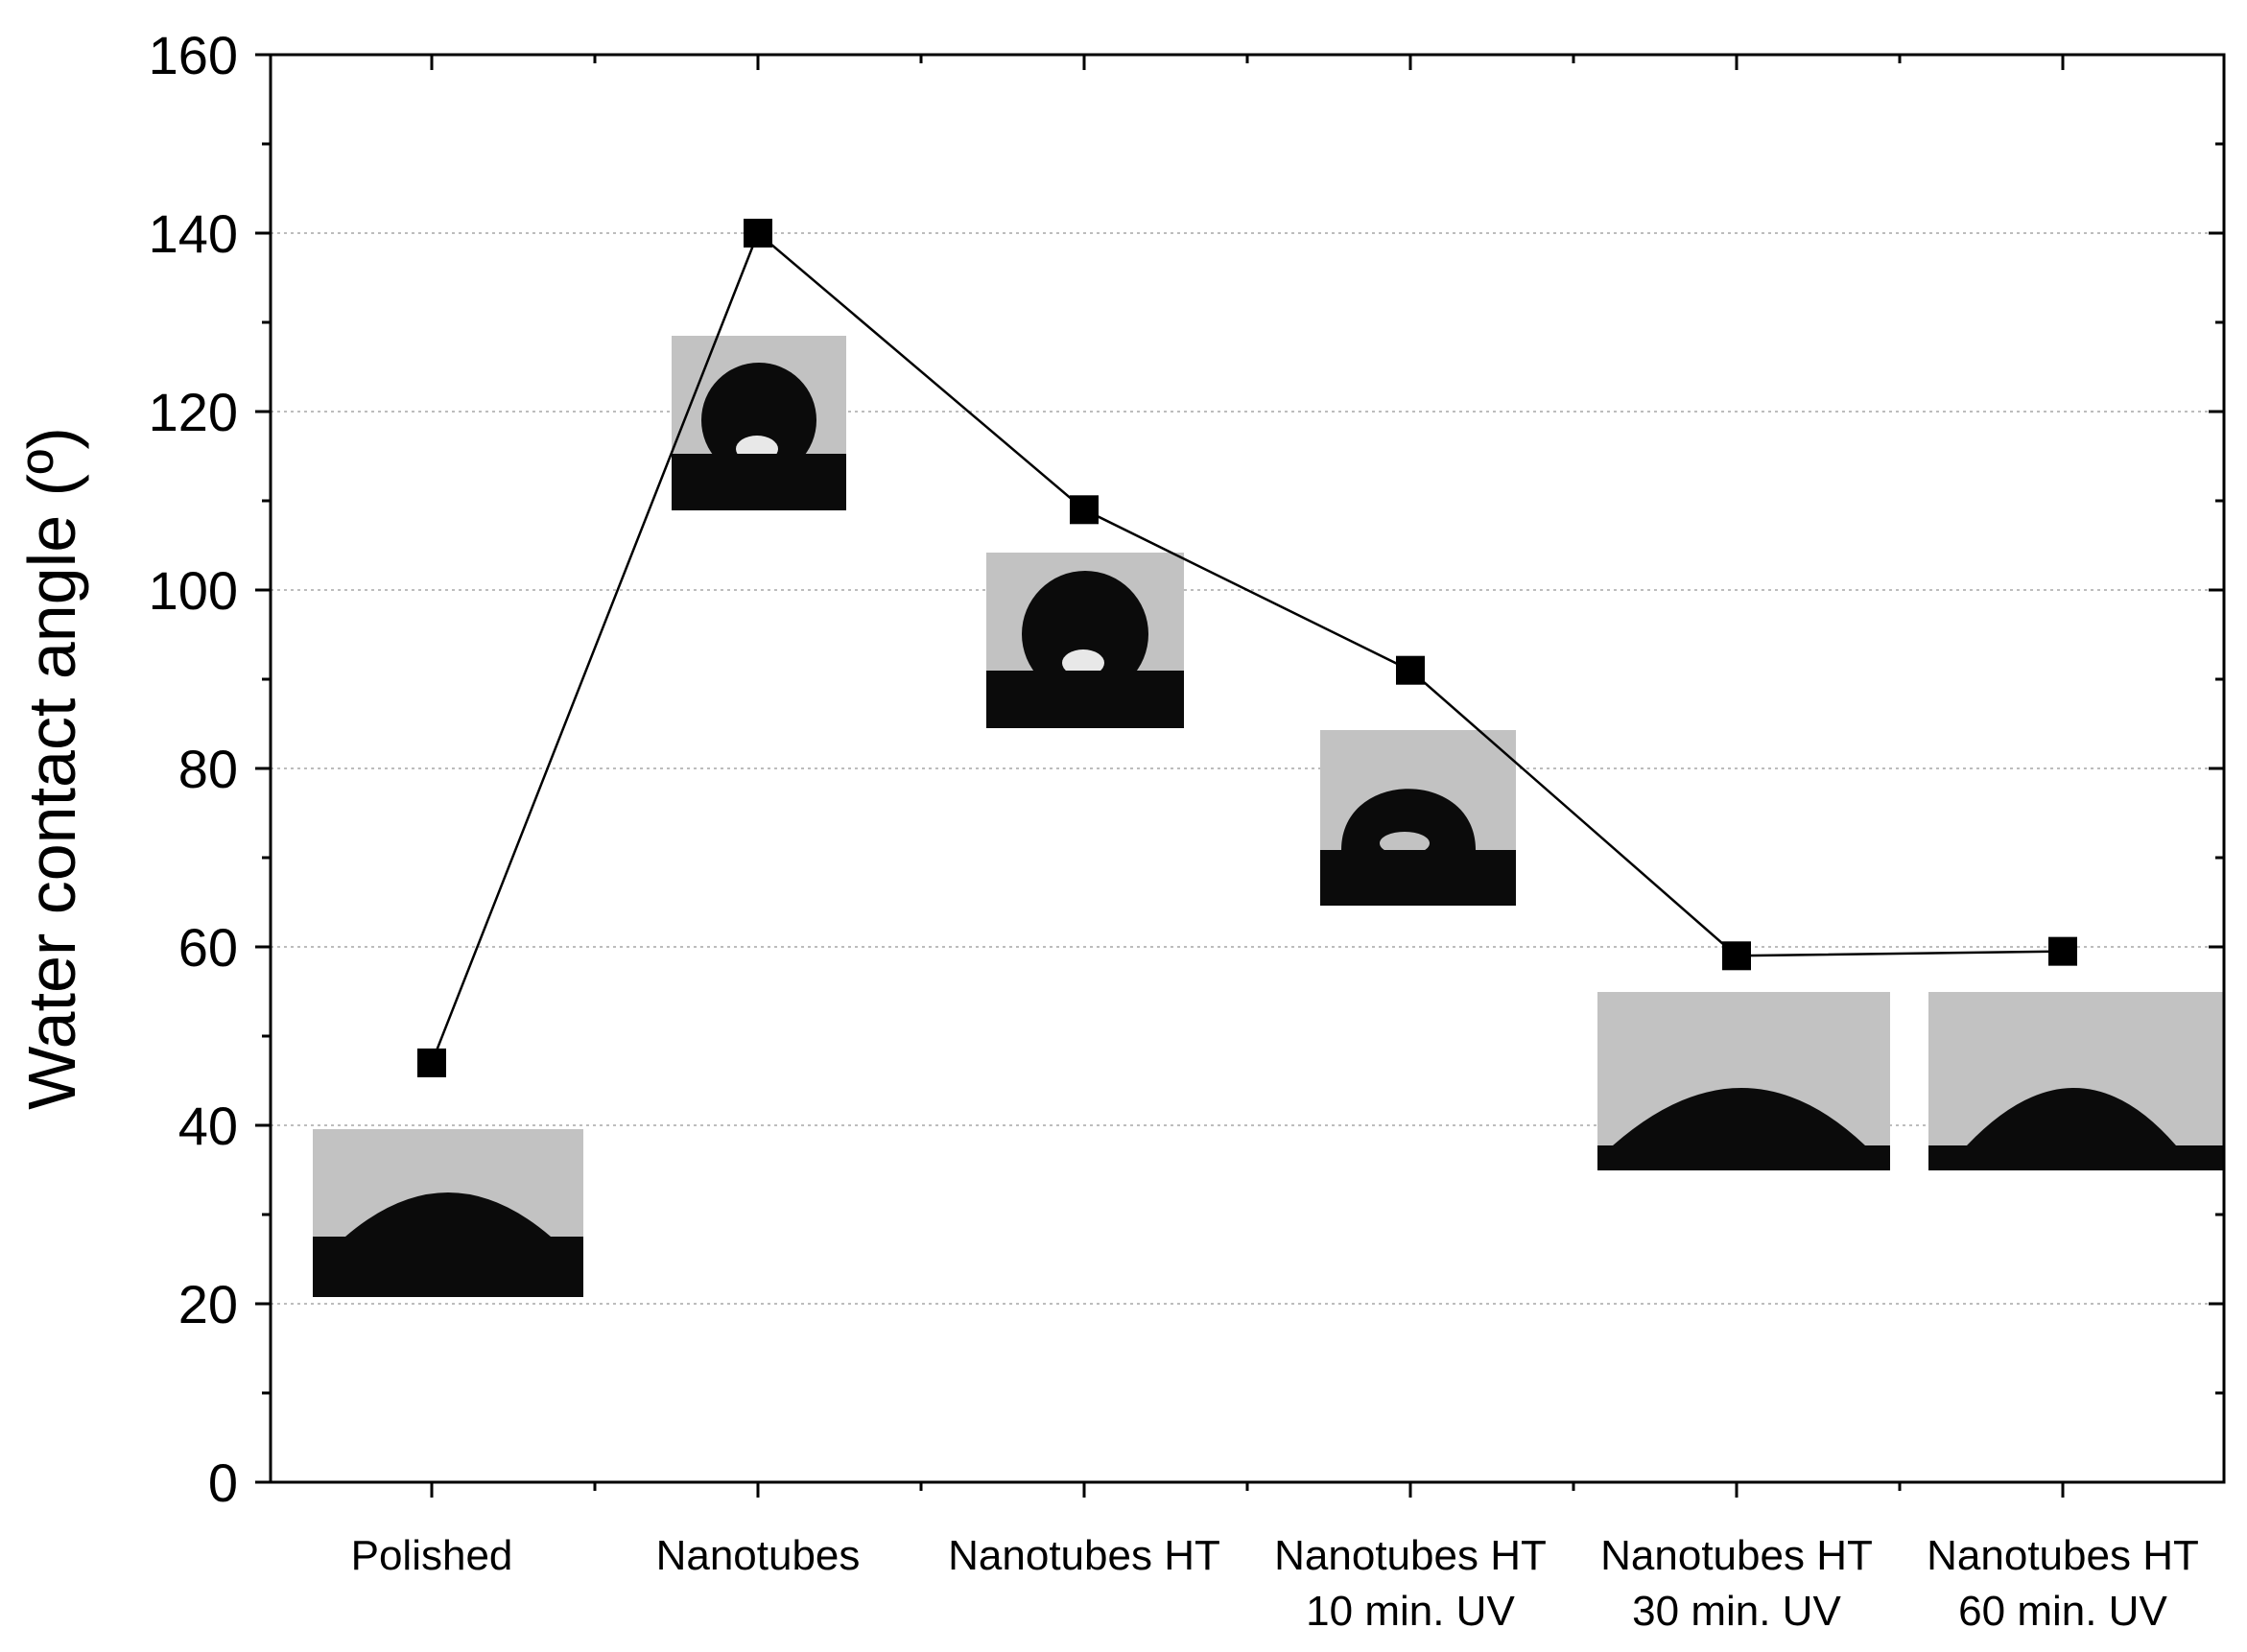  What do you see at coordinates (1410, 1612) in the screenshot?
I see `x-tick-label: 10 min. UV` at bounding box center [1410, 1612].